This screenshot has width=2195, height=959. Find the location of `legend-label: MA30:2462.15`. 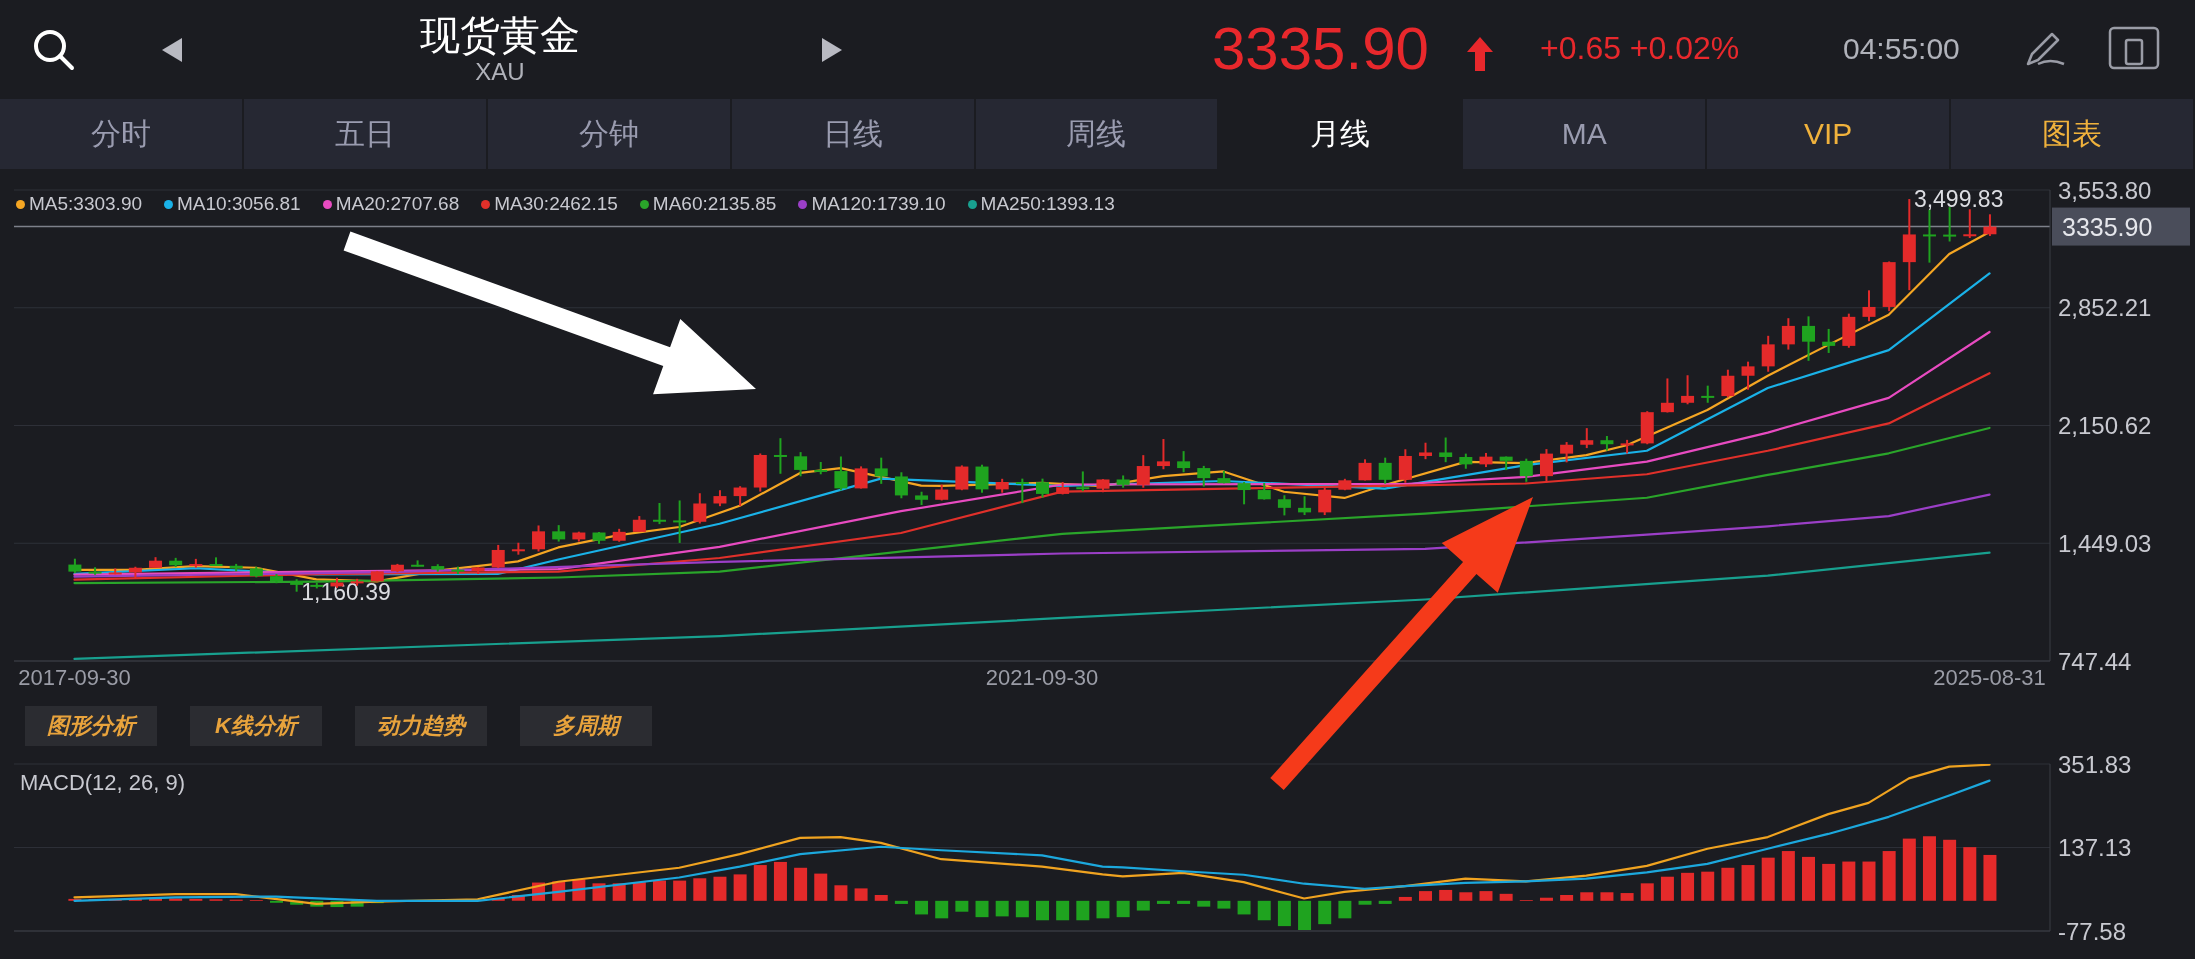

legend-label: MA30:2462.15 is located at coordinates (556, 204).